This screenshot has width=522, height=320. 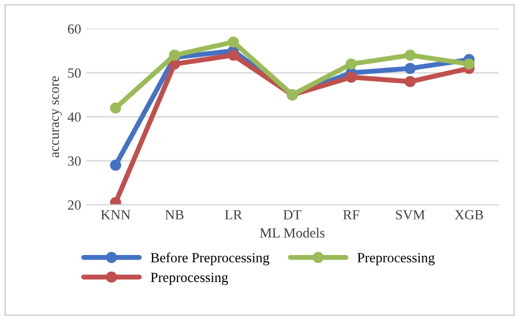 What do you see at coordinates (410, 215) in the screenshot?
I see `x-tick-label: SVM` at bounding box center [410, 215].